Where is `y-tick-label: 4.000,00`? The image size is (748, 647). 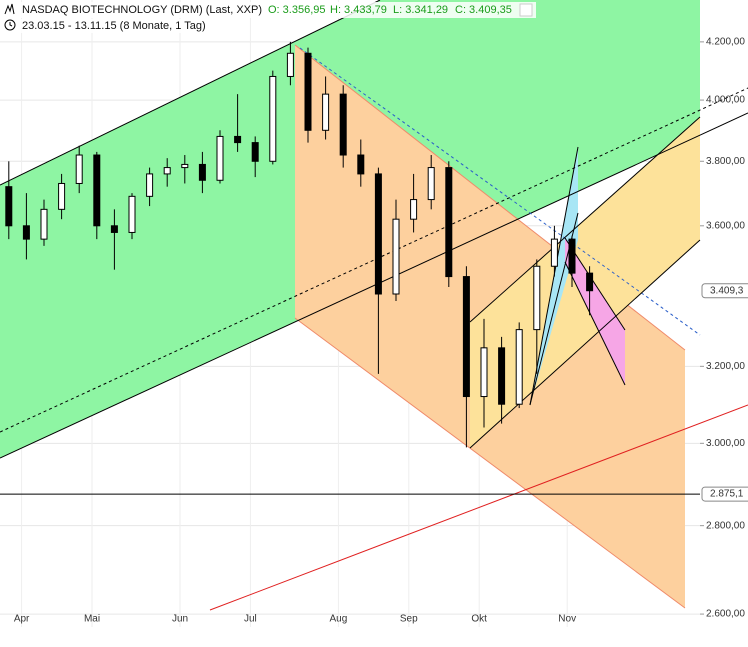
y-tick-label: 4.000,00 is located at coordinates (725, 100).